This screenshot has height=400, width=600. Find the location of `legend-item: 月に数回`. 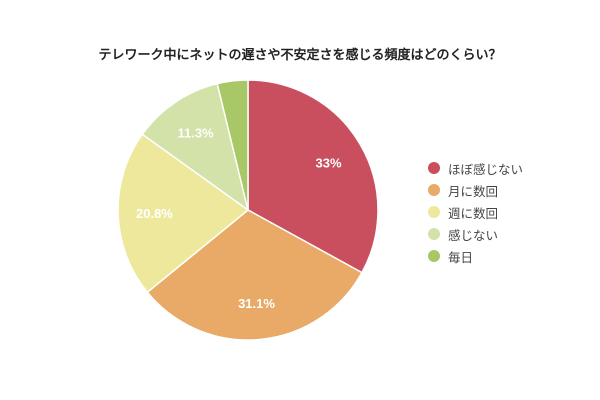

legend-item: 月に数回 is located at coordinates (475, 190).